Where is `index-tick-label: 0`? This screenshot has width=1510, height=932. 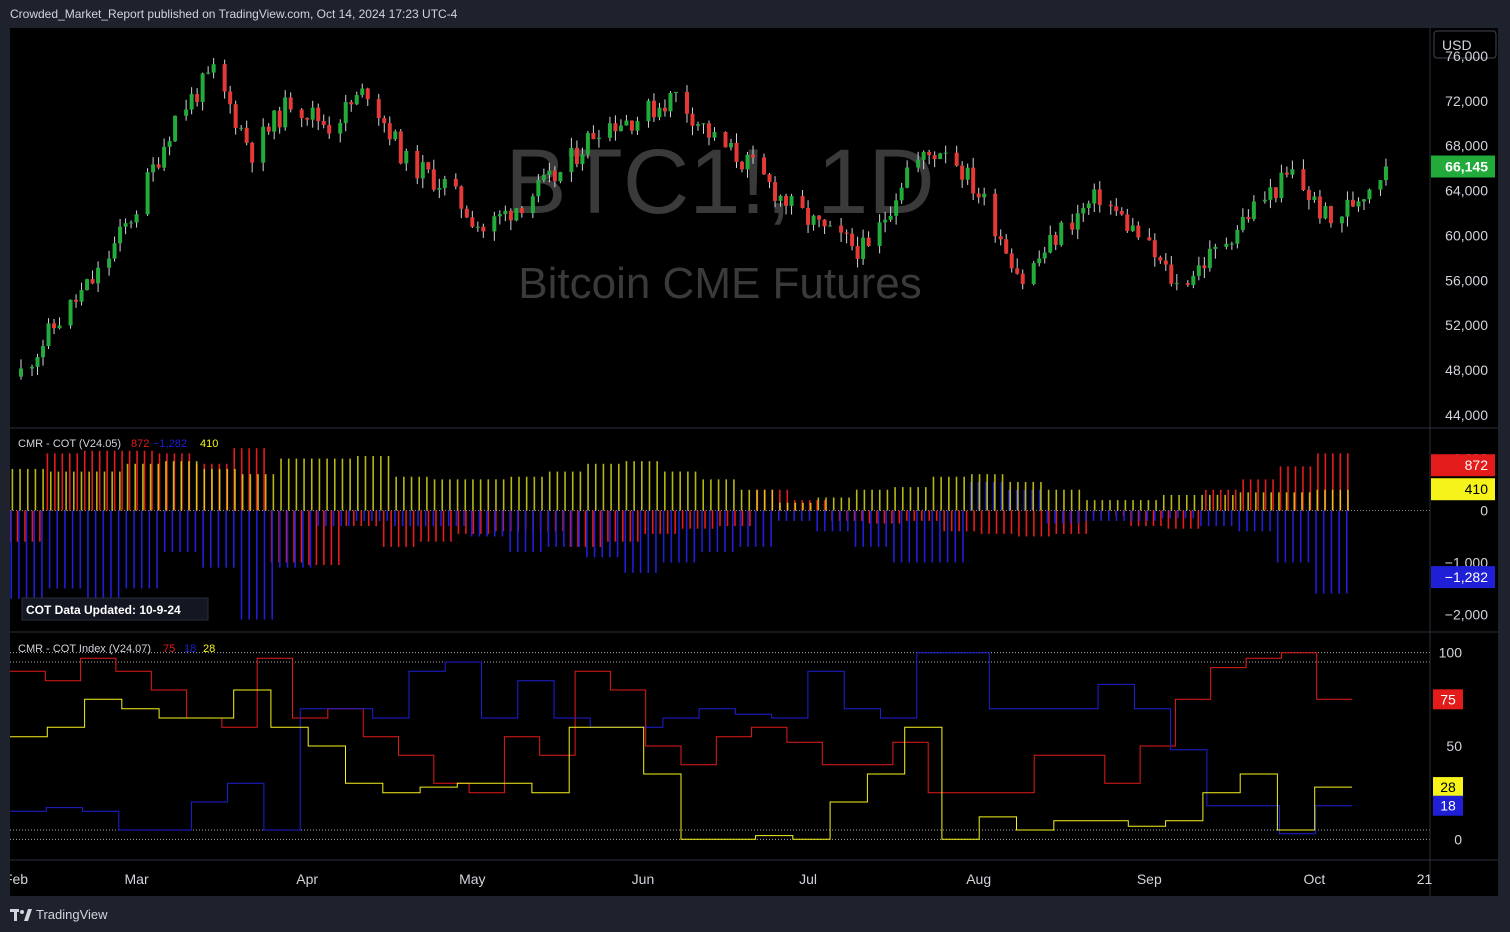 index-tick-label: 0 is located at coordinates (1458, 839).